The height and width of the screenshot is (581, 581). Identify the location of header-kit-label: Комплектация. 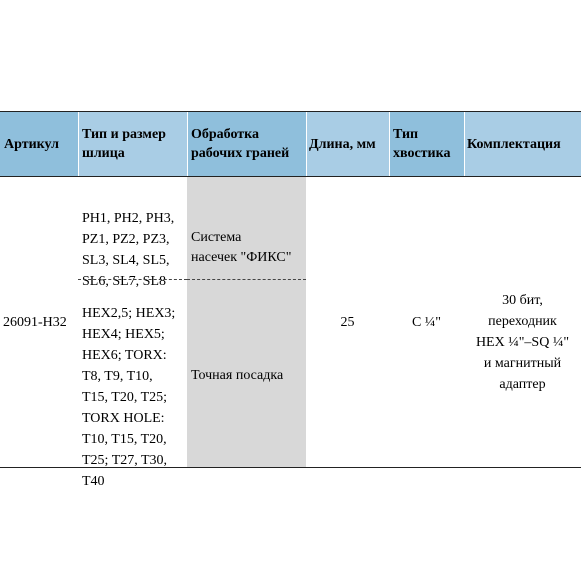
(514, 144).